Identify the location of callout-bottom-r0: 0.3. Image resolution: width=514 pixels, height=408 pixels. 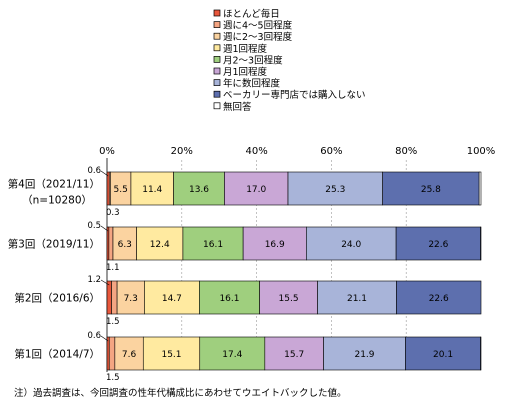
(113, 213).